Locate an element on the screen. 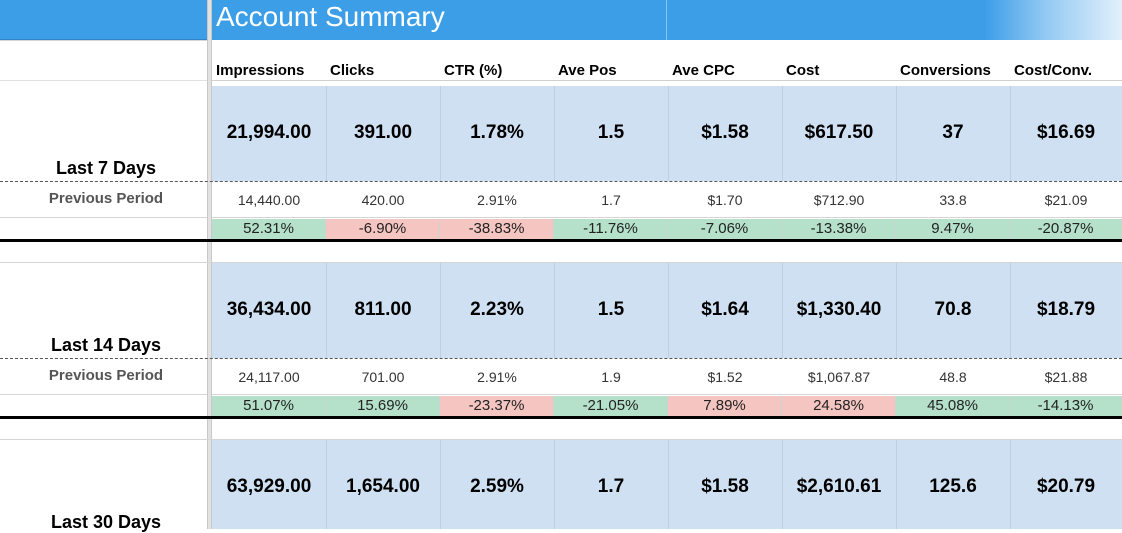  title-cell-divider is located at coordinates (666, 20).